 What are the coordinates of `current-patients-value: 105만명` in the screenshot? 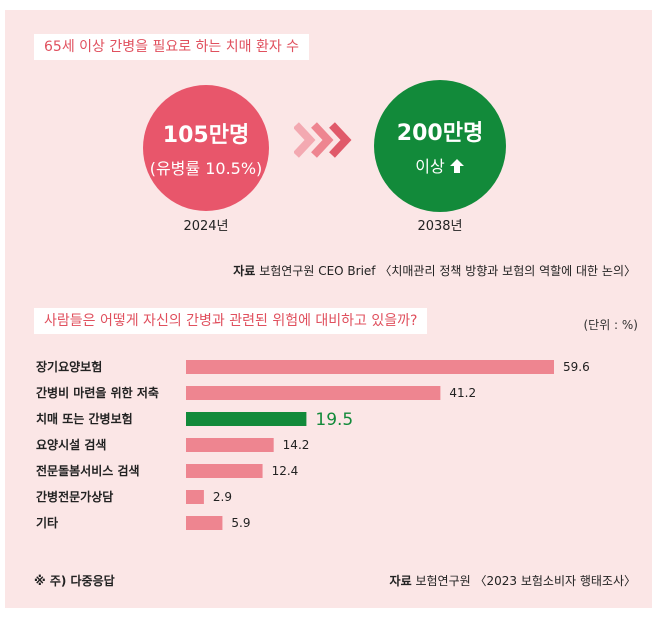 It's located at (206, 135).